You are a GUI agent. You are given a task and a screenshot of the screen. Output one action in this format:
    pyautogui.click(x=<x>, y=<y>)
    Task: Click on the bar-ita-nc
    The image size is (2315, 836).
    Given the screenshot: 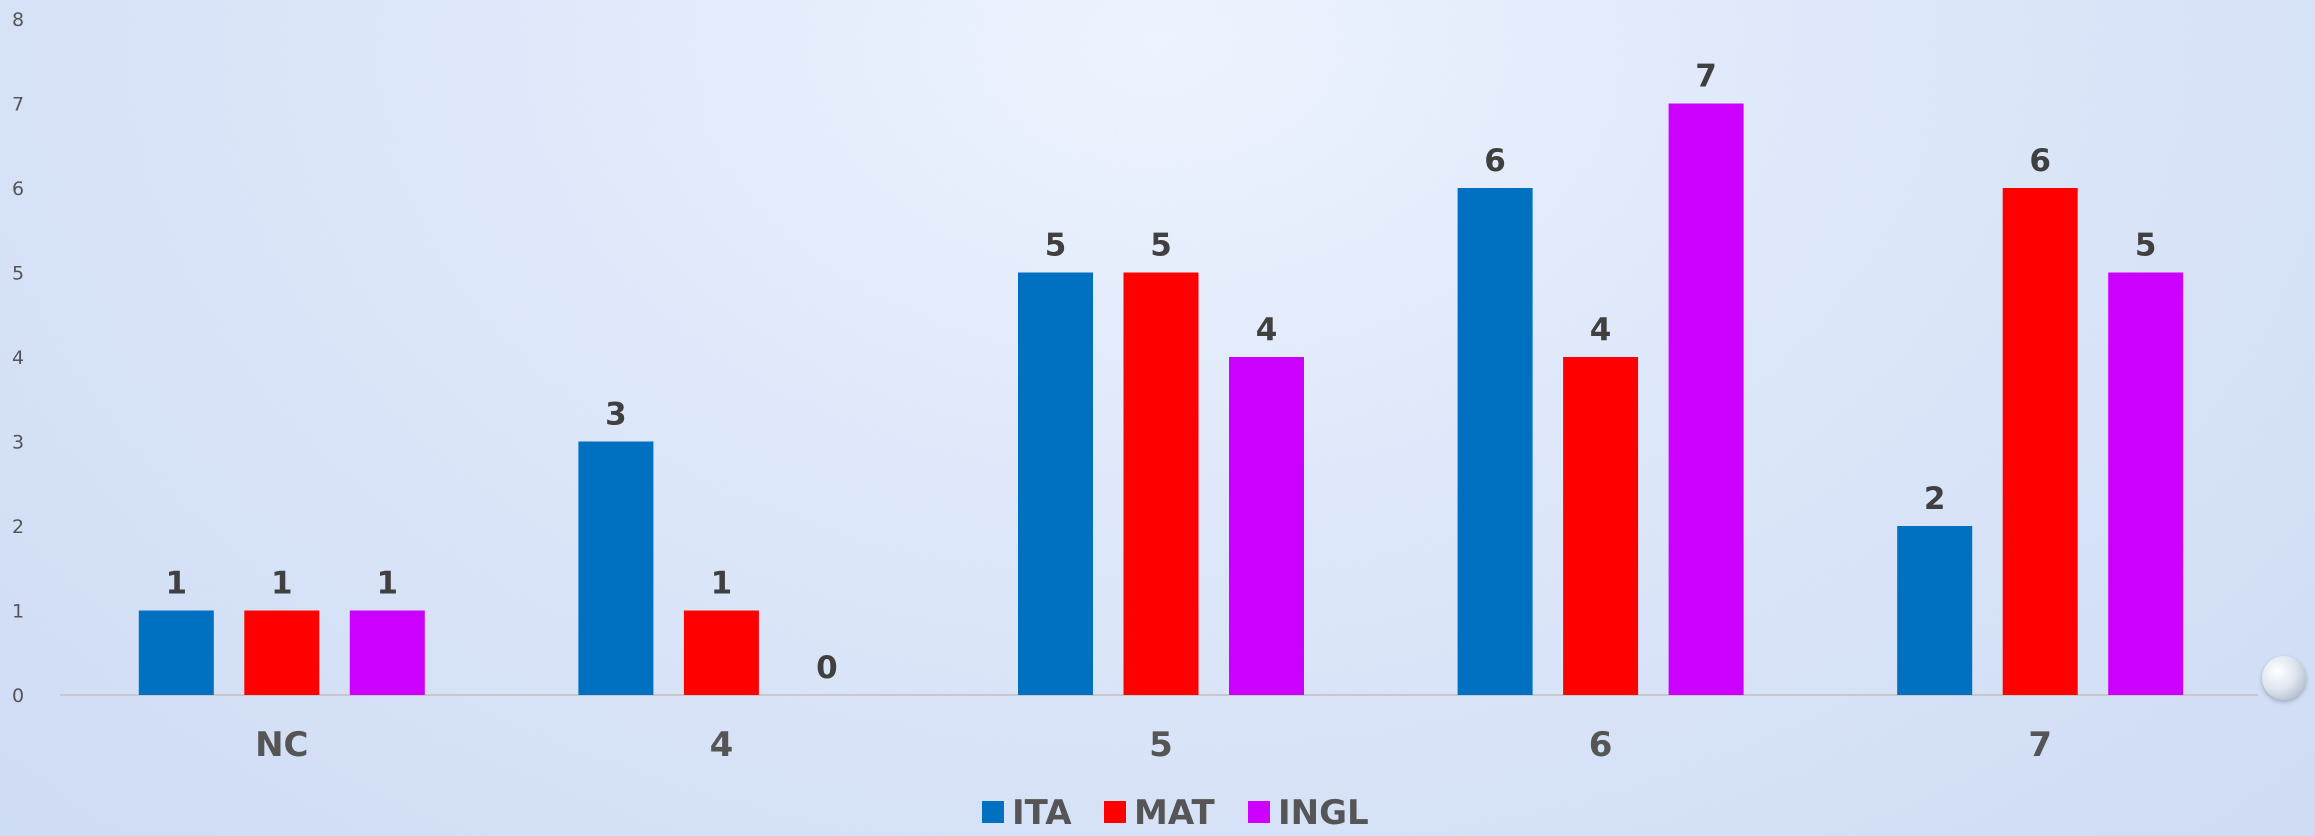 What is the action you would take?
    pyautogui.click(x=176, y=652)
    